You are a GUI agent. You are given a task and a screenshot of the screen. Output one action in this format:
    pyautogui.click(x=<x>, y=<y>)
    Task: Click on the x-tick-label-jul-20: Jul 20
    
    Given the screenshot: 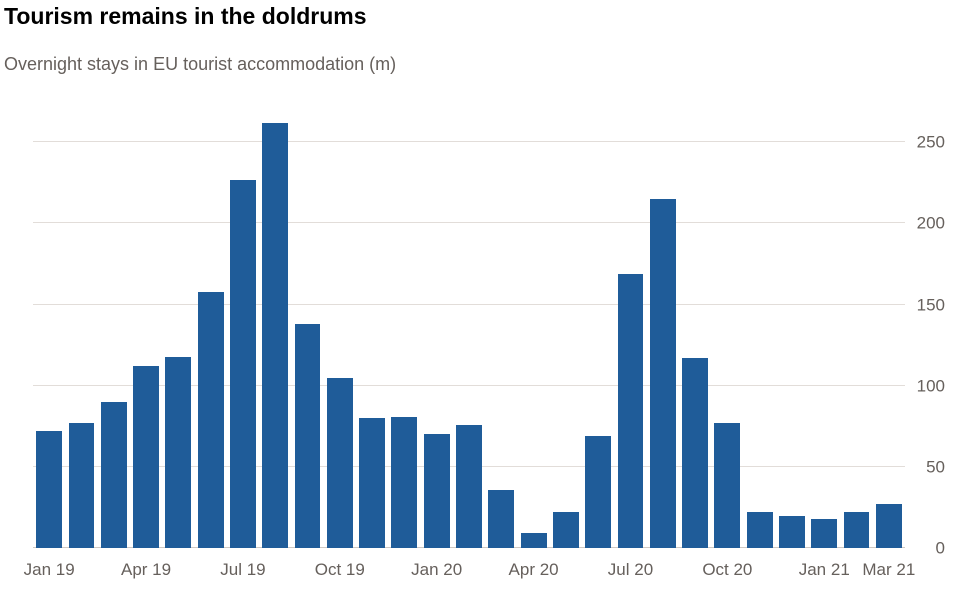 What is the action you would take?
    pyautogui.click(x=630, y=569)
    